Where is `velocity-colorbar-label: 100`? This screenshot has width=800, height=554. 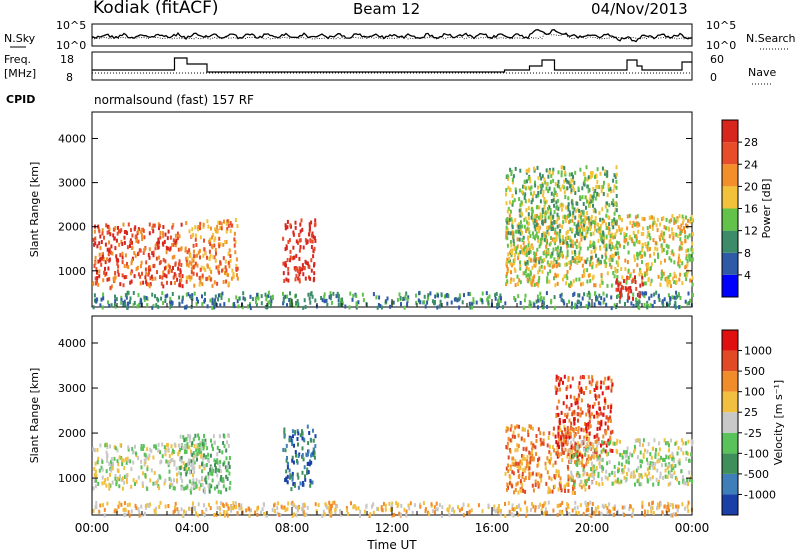
velocity-colorbar-label: 100 is located at coordinates (754, 392).